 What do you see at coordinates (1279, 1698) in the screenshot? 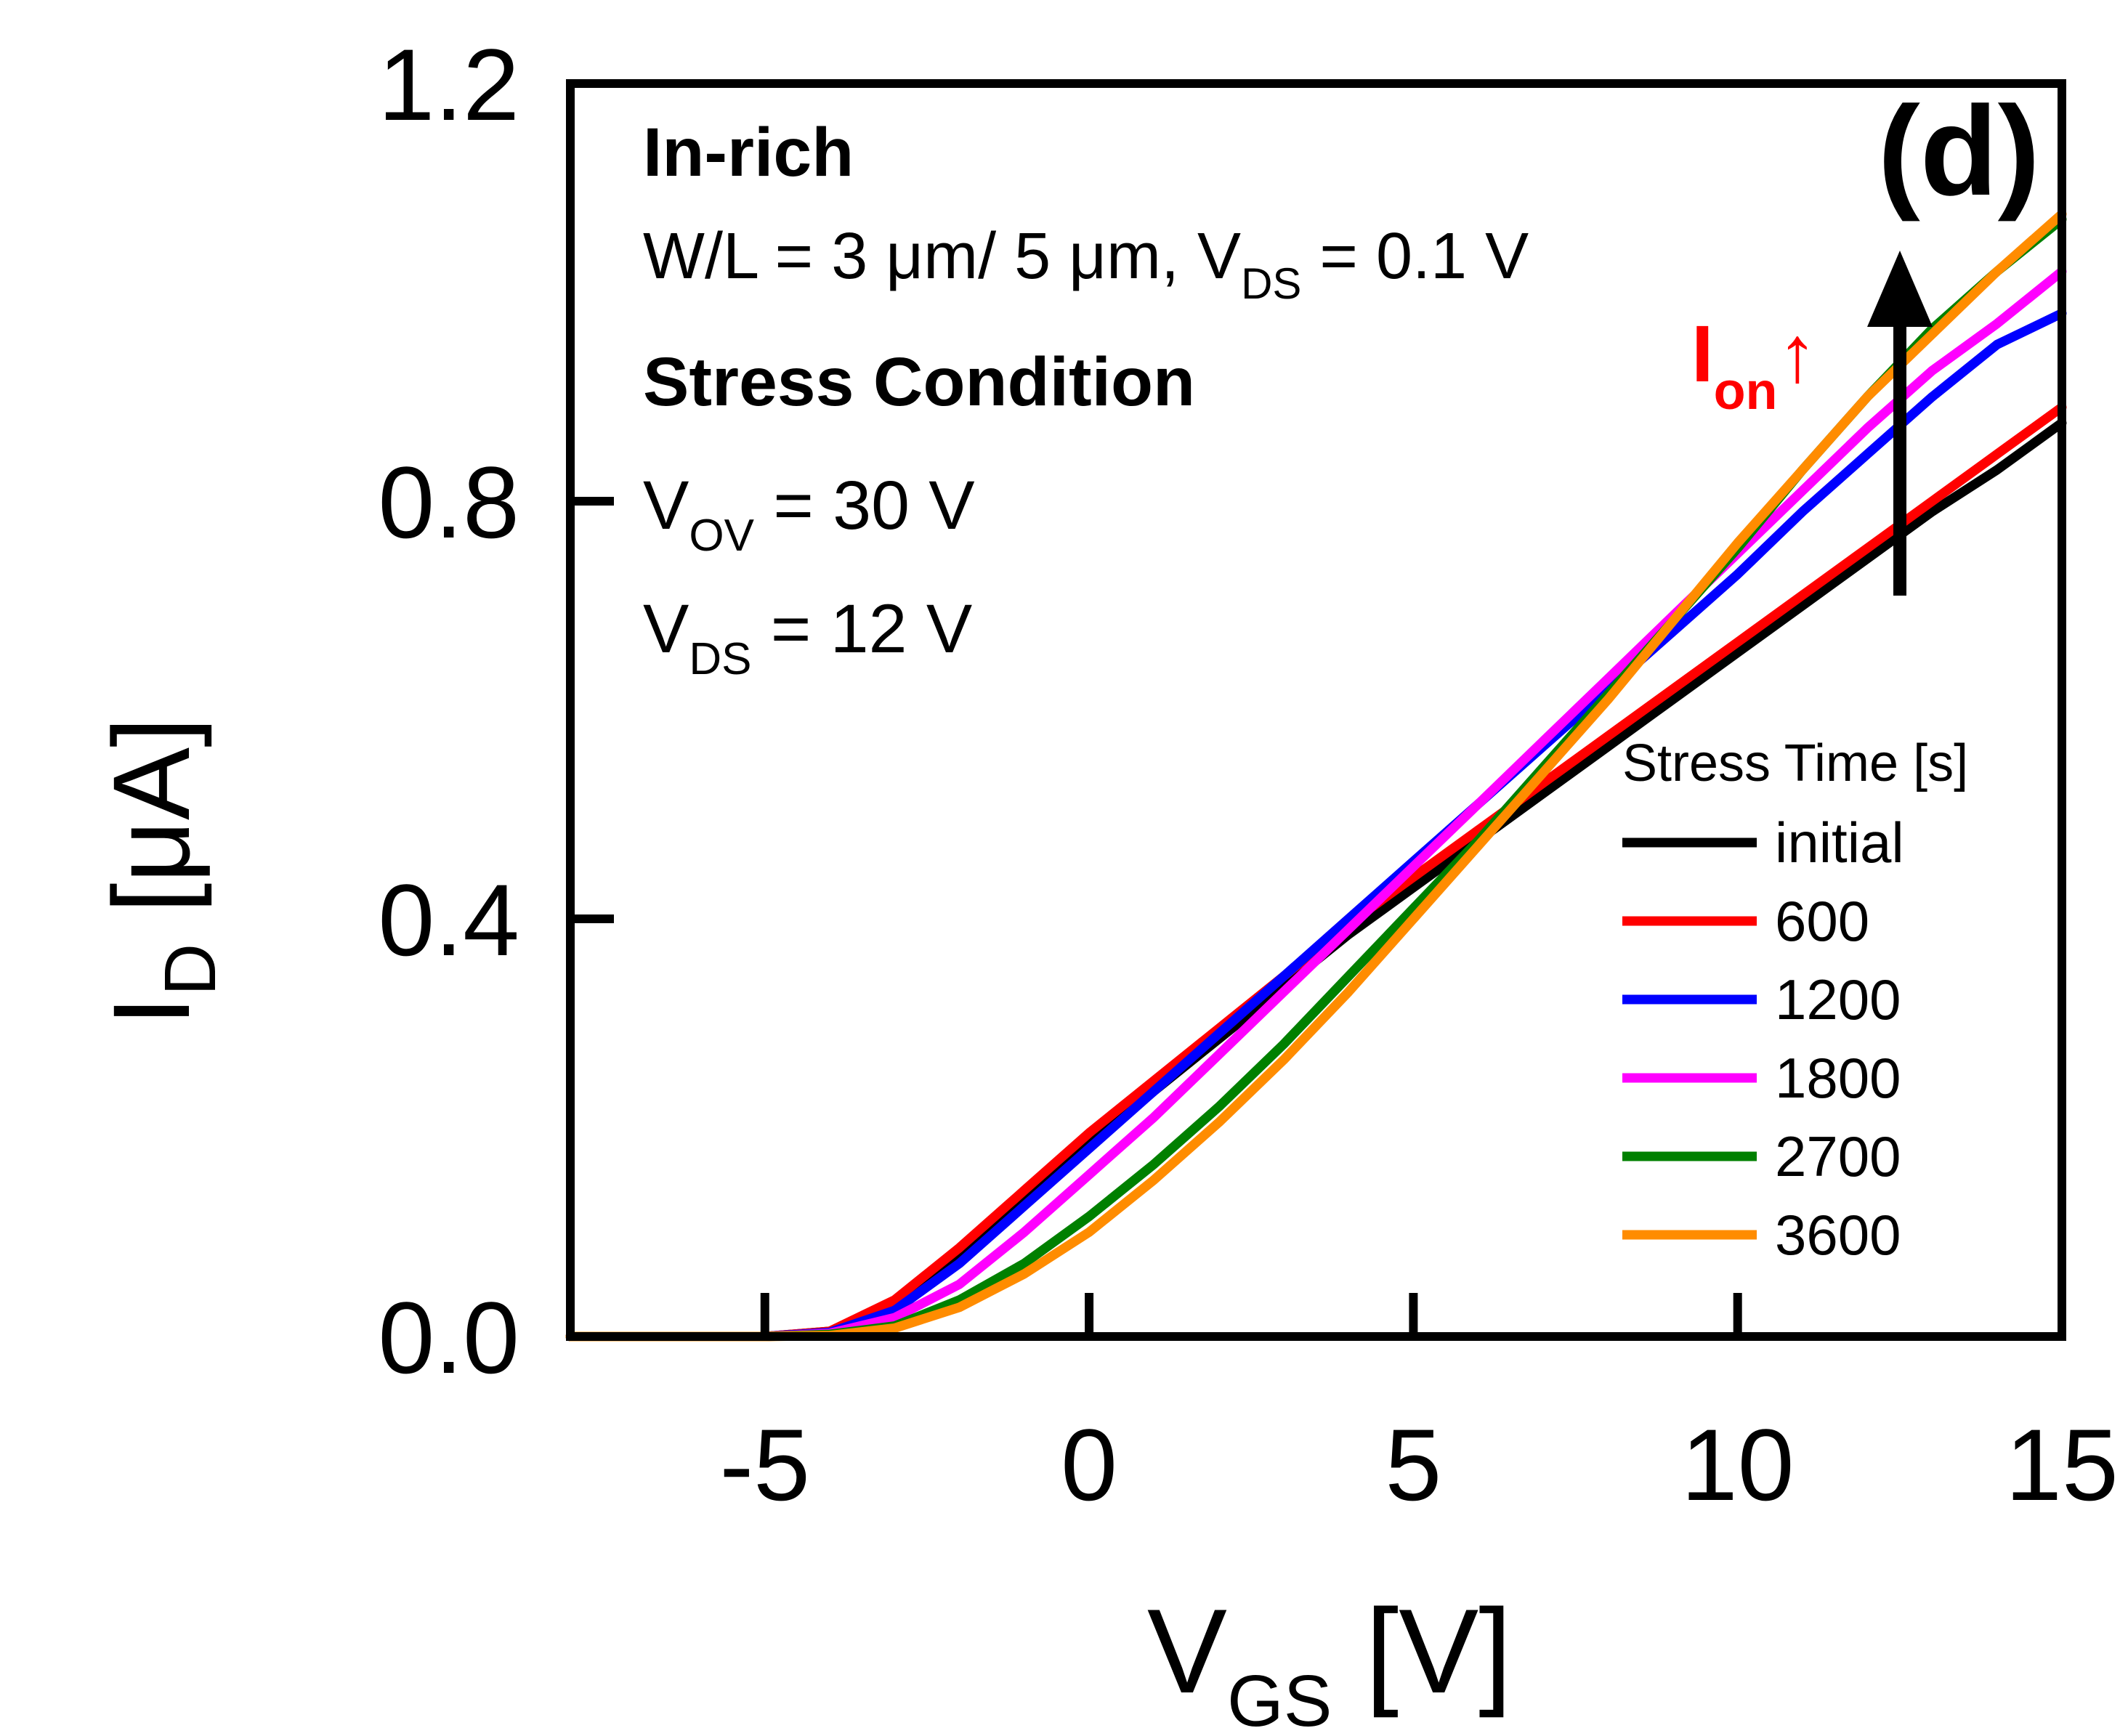
I see `x-axis-label-sub: GS` at bounding box center [1279, 1698].